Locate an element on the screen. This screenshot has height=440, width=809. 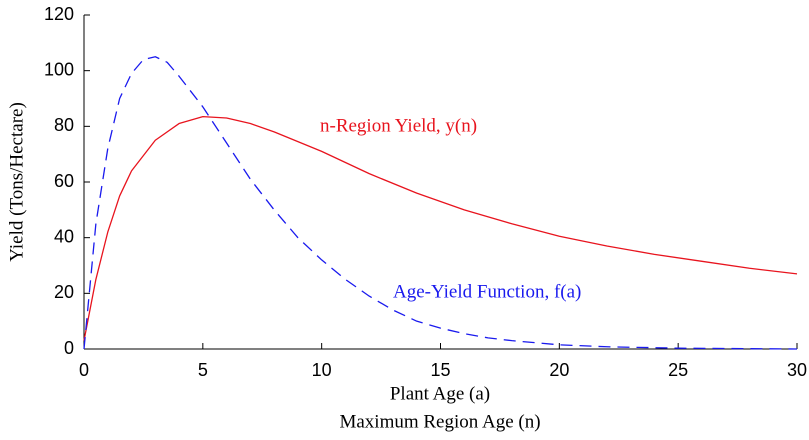
y-tick-label: 40 is located at coordinates (64, 236).